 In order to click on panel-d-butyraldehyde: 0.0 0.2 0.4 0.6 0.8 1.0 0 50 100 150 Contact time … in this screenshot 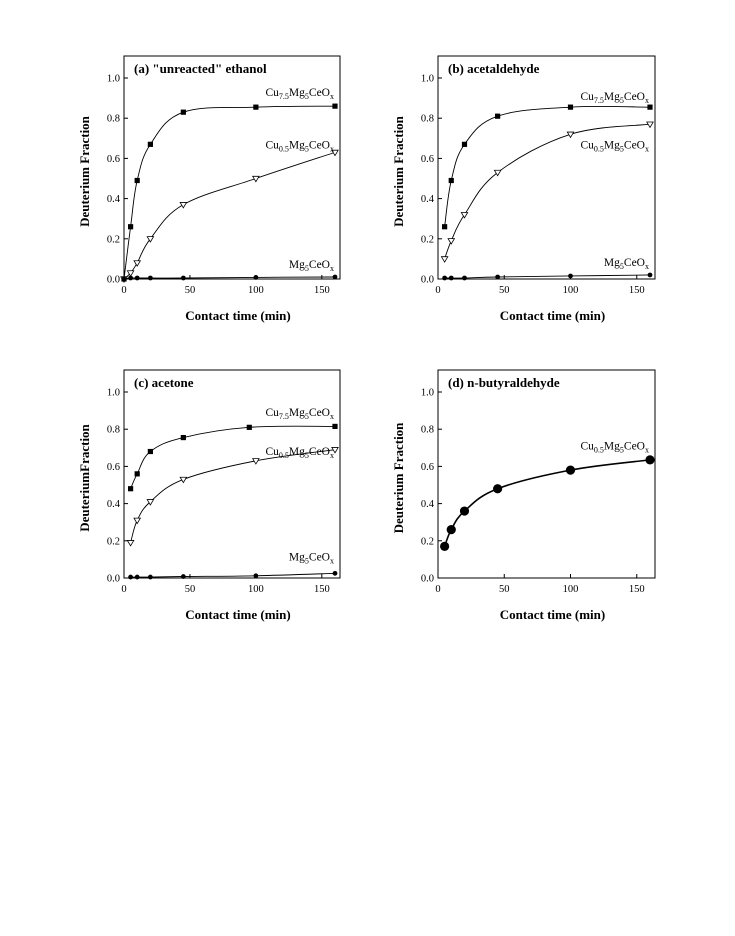, I will do `click(523, 495)`.